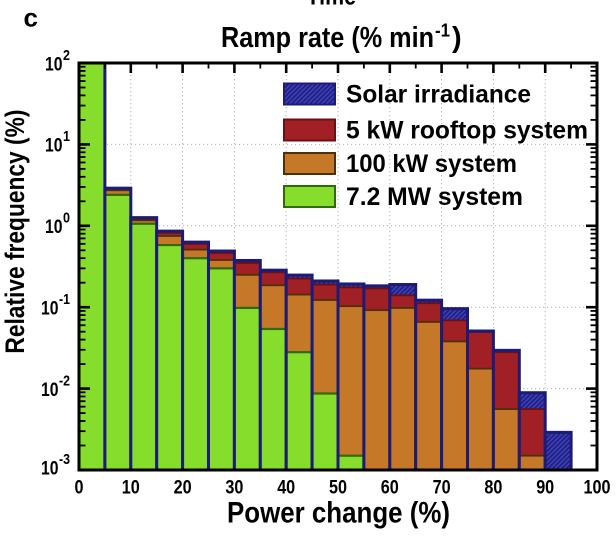 The image size is (616, 543). Describe the element at coordinates (64, 460) in the screenshot. I see `svg-text: -3` at that location.